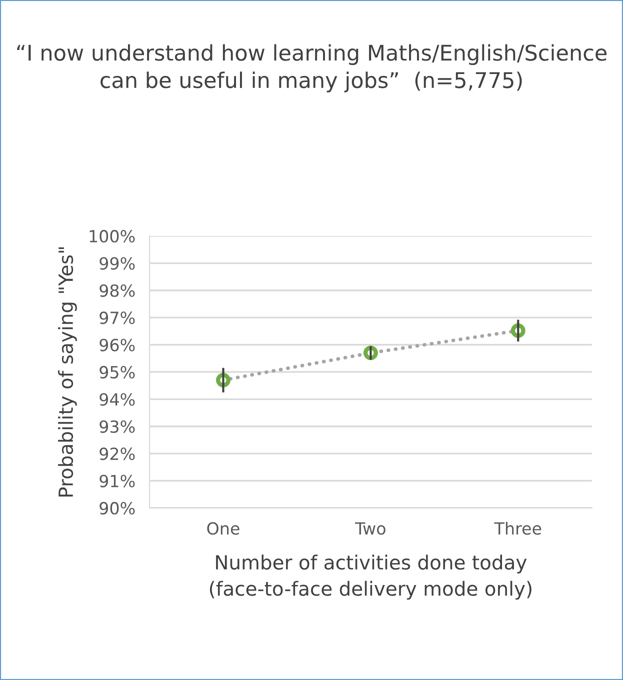 The width and height of the screenshot is (623, 680). Describe the element at coordinates (117, 481) in the screenshot. I see `y-tick-label: 91%` at that location.